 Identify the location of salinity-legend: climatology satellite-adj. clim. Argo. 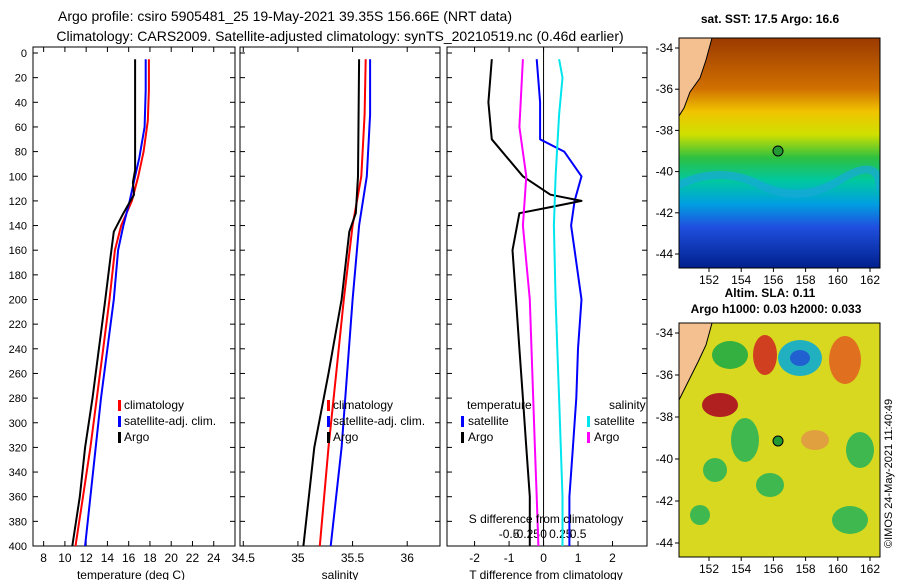
(376, 421).